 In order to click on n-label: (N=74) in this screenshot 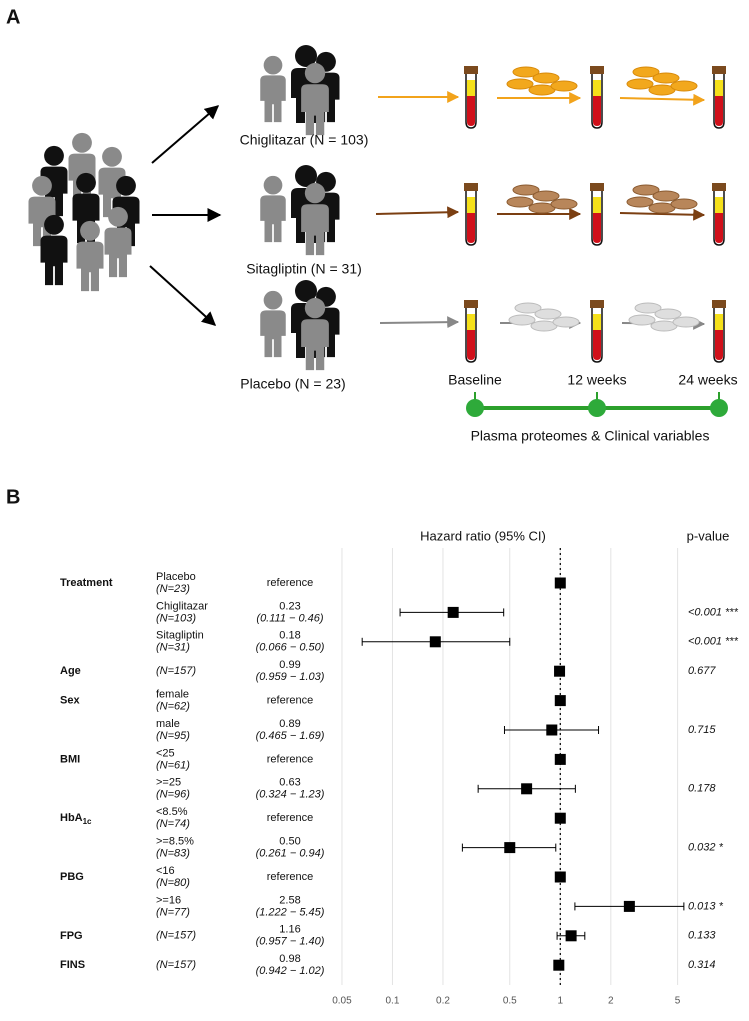, I will do `click(173, 824)`.